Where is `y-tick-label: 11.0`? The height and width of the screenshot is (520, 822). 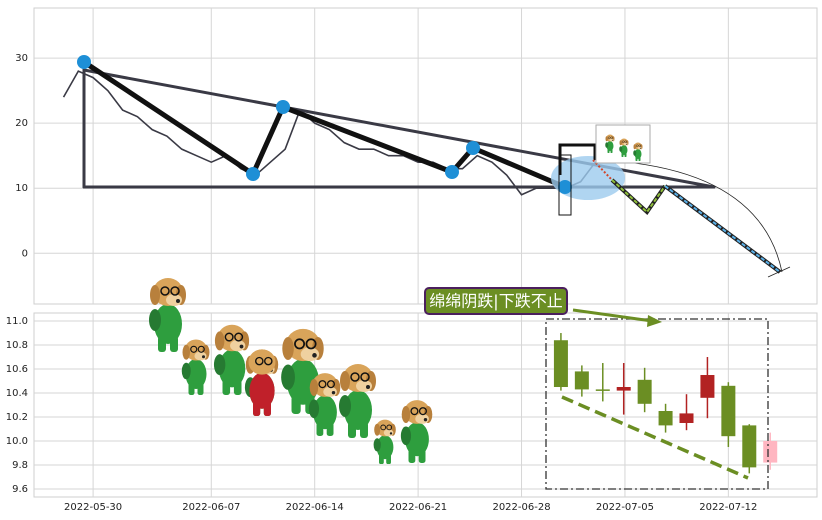
y-tick-label: 11.0 is located at coordinates (17, 321).